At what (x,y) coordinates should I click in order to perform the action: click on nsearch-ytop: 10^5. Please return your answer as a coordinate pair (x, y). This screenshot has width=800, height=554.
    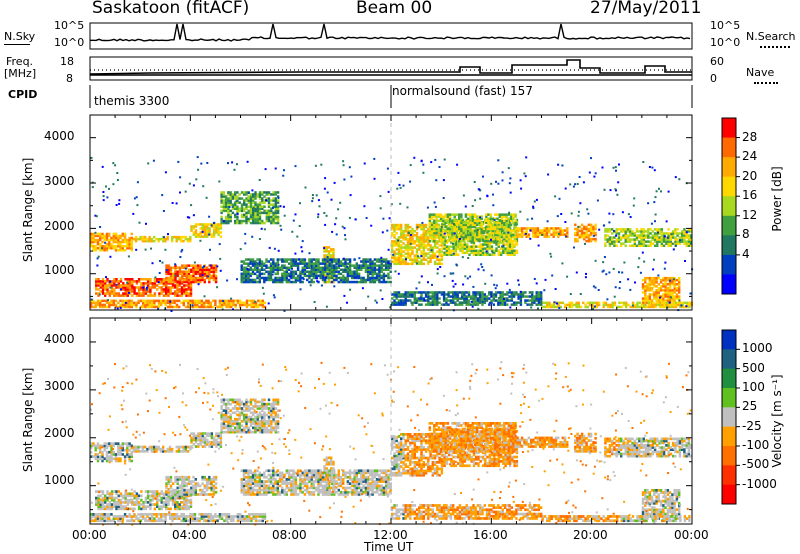
    Looking at the image, I should click on (725, 25).